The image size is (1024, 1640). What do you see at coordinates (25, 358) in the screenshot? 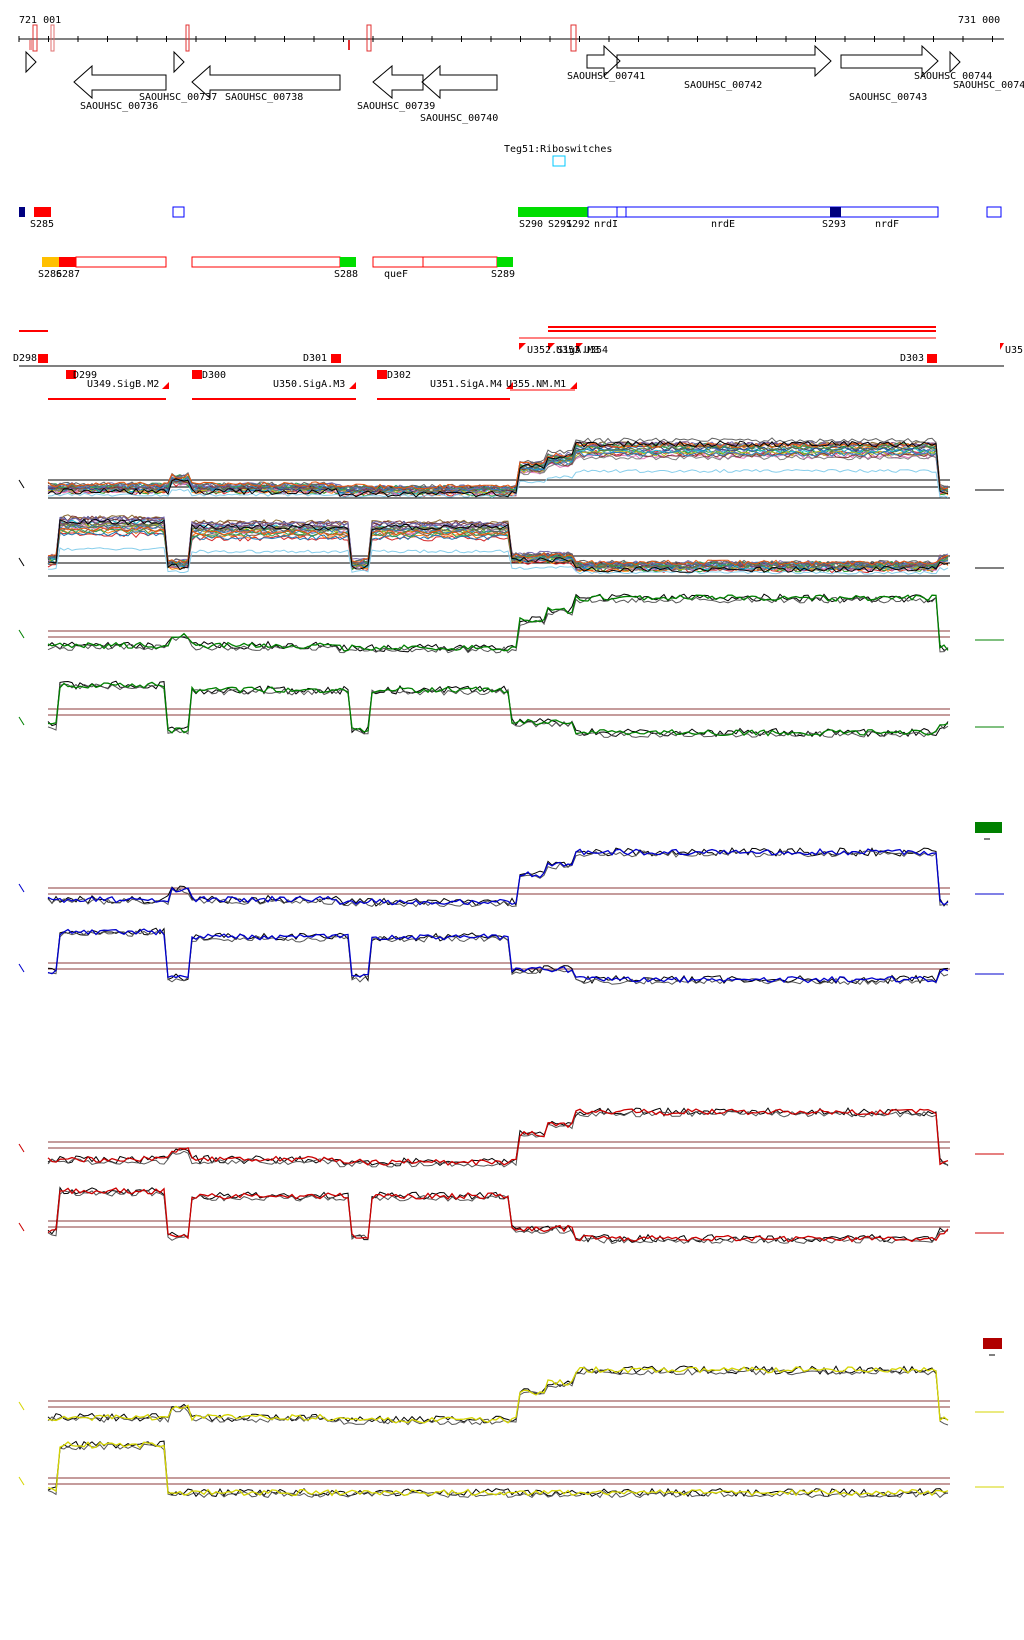
I see `promoter-label: D298` at bounding box center [25, 358].